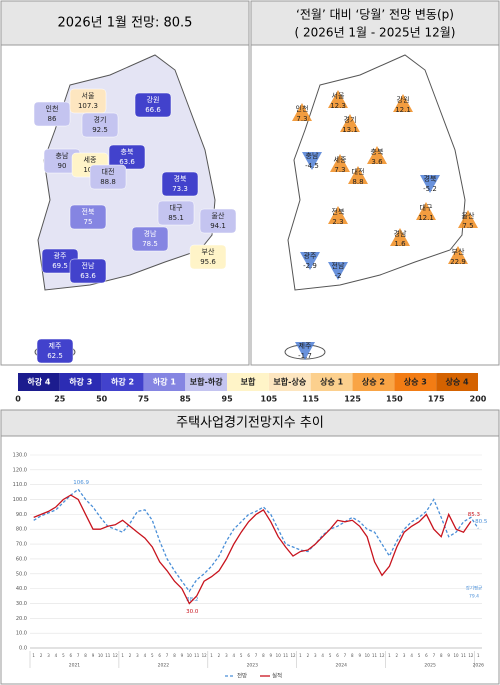 The height and width of the screenshot is (685, 500). I want to click on legend-tick: 85, so click(186, 399).